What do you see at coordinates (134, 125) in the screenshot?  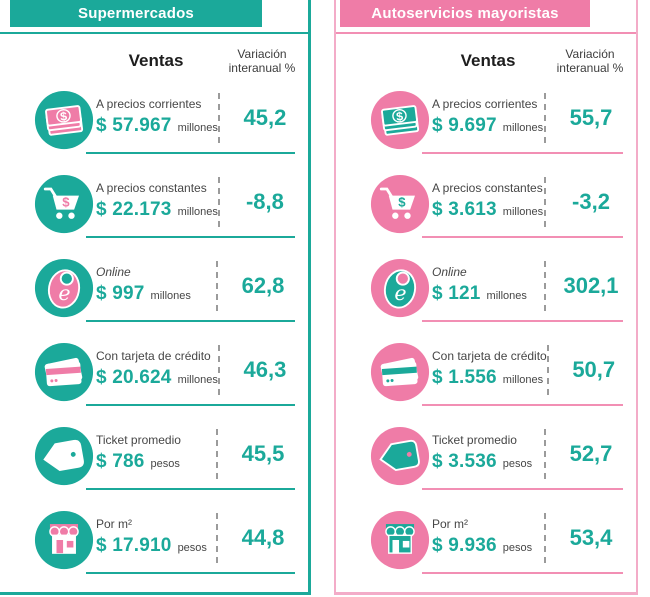 I see `metric-value: $ 57.967` at bounding box center [134, 125].